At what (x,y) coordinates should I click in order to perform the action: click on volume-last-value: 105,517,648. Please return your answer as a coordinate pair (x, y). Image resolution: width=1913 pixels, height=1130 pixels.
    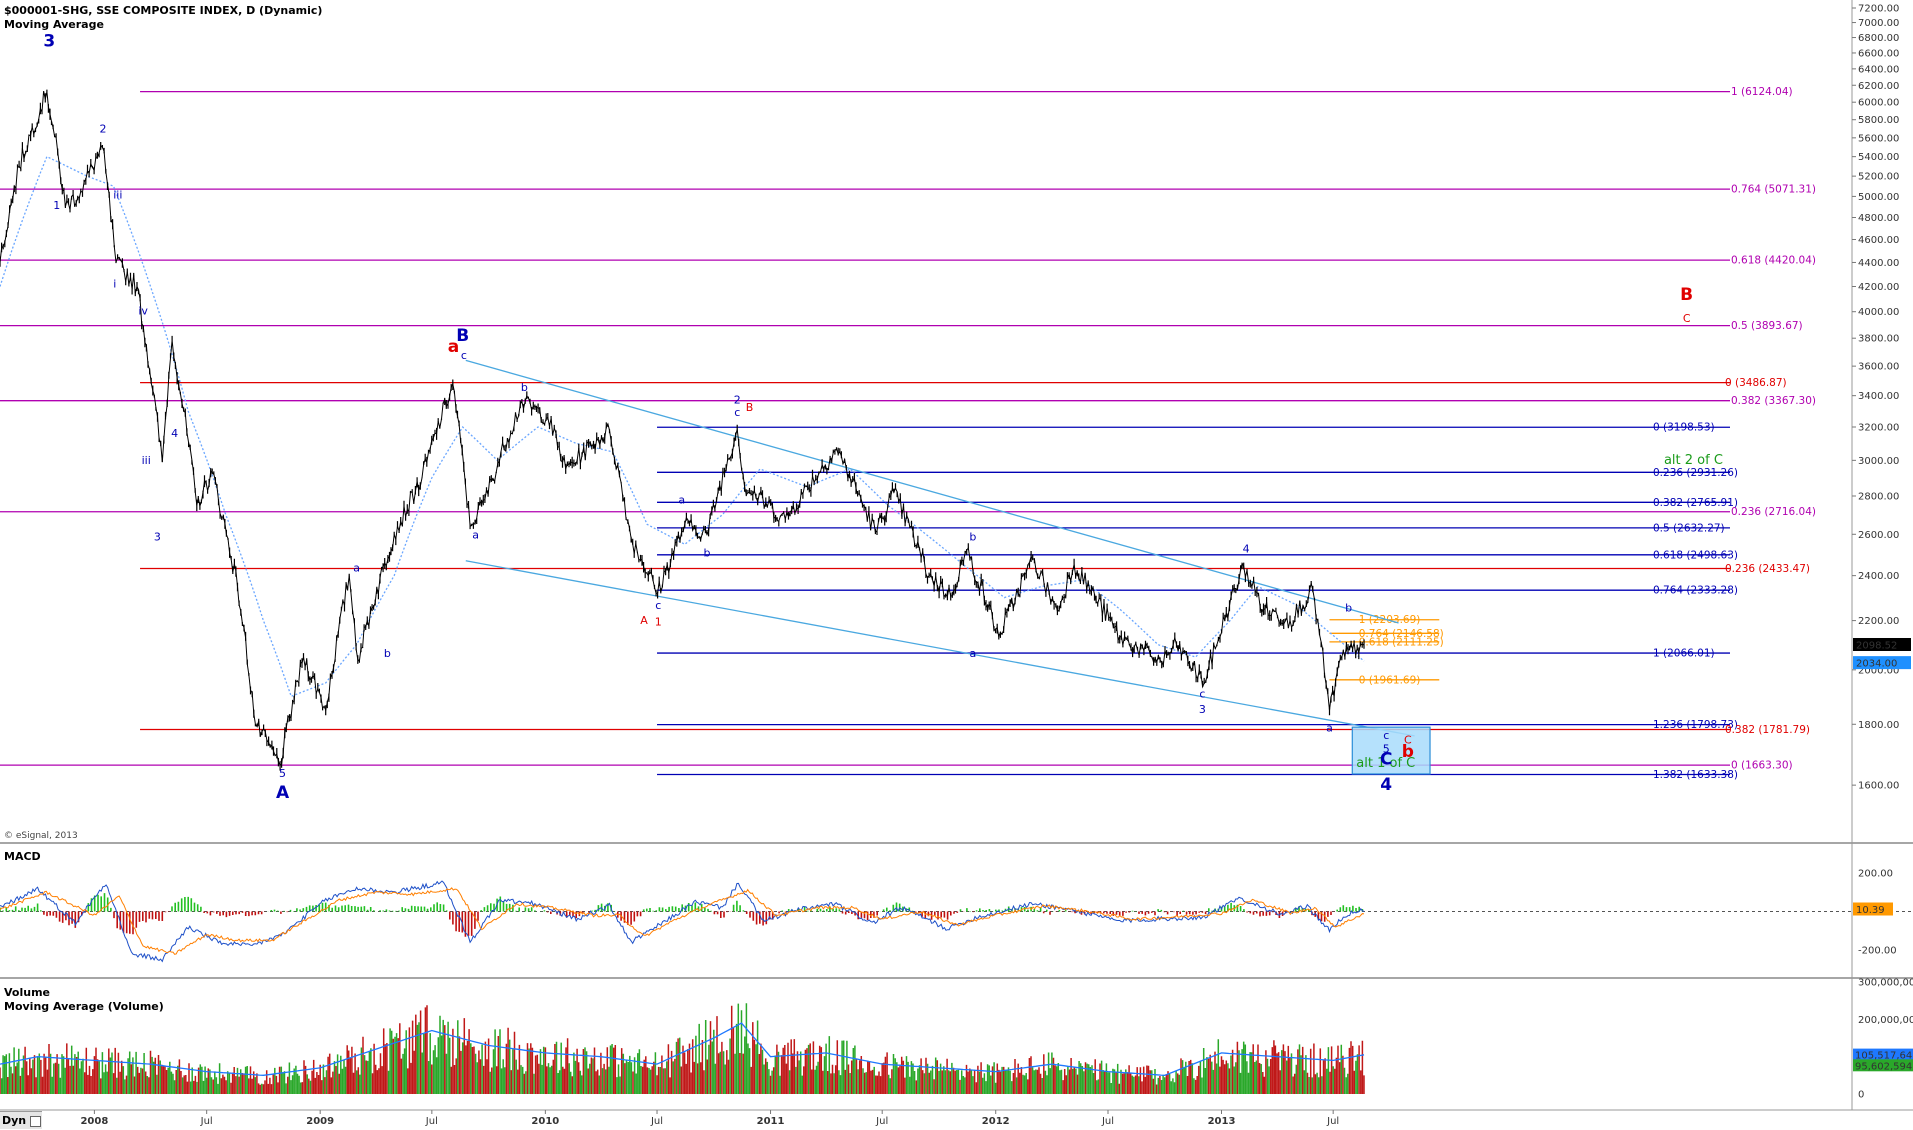
    Looking at the image, I should click on (1884, 1056).